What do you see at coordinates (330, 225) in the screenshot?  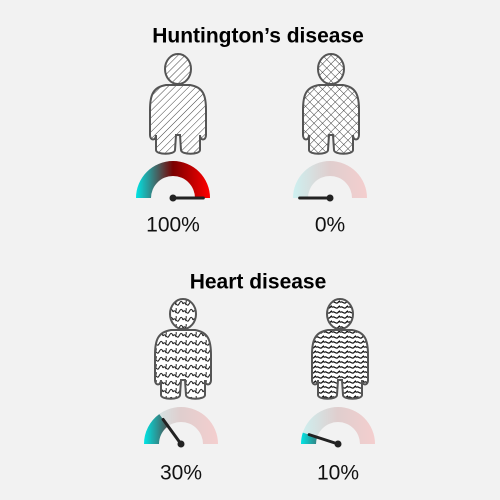 I see `value-label: 0%` at bounding box center [330, 225].